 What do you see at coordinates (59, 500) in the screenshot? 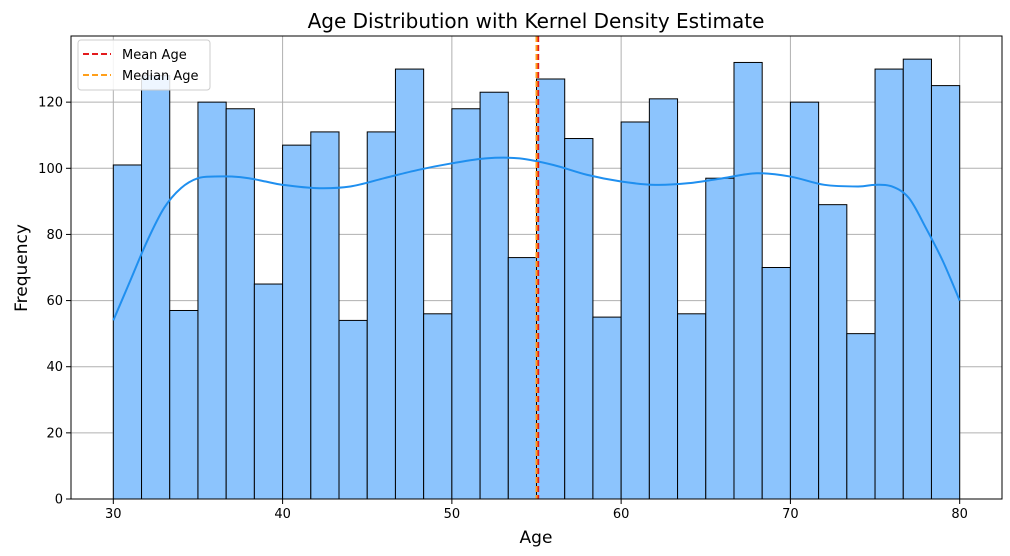
I see `y-tick-label: 0` at bounding box center [59, 500].